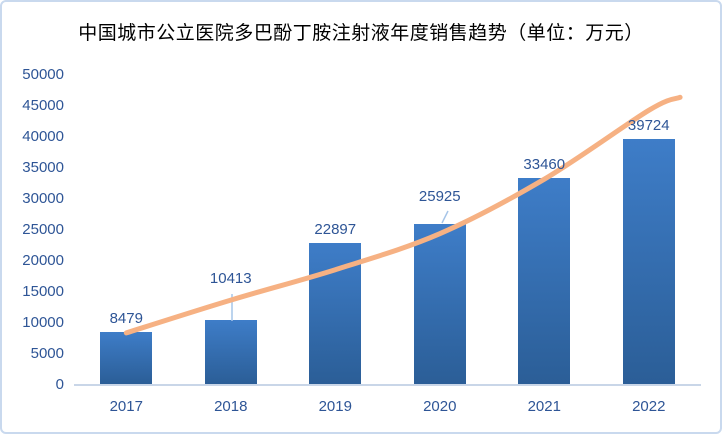 The width and height of the screenshot is (722, 434). I want to click on bar-2017, so click(126, 358).